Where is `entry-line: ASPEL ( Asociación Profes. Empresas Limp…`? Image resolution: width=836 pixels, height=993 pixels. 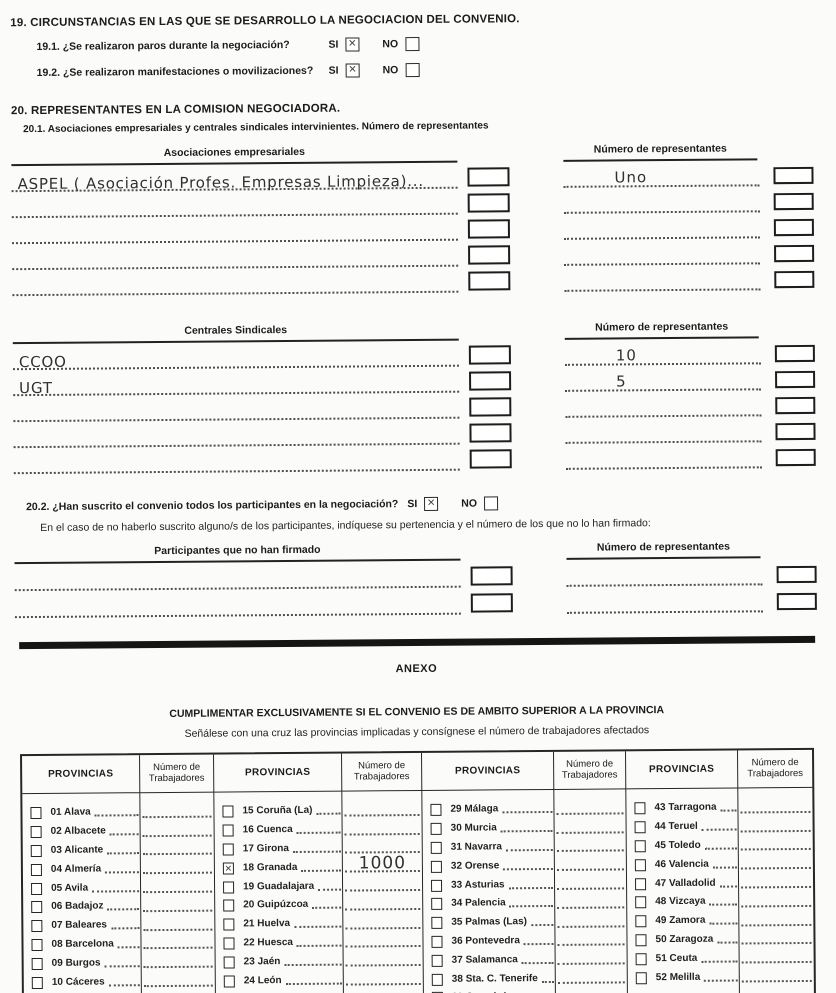
entry-line: ASPEL ( Asociación Profes. Empresas Limp… is located at coordinates (234, 177).